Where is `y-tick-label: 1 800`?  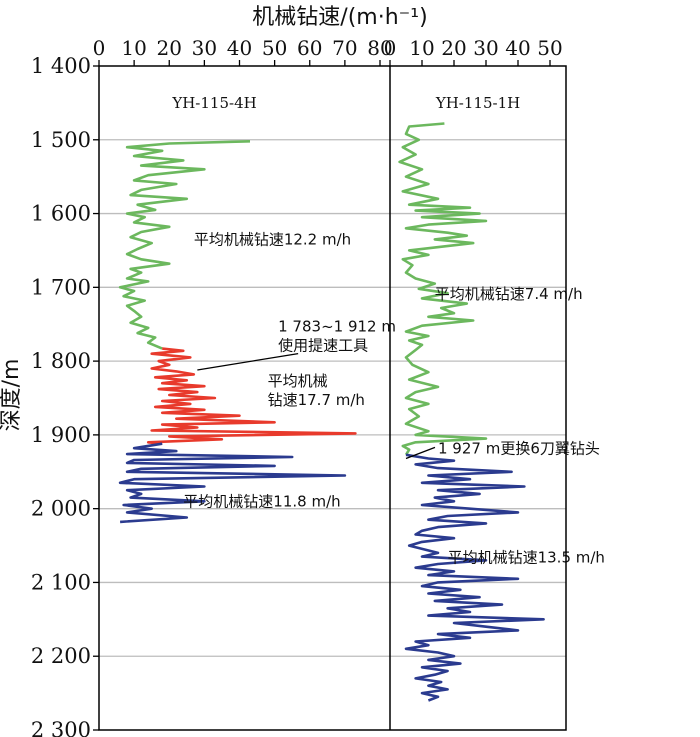 y-tick-label: 1 800 is located at coordinates (61, 361).